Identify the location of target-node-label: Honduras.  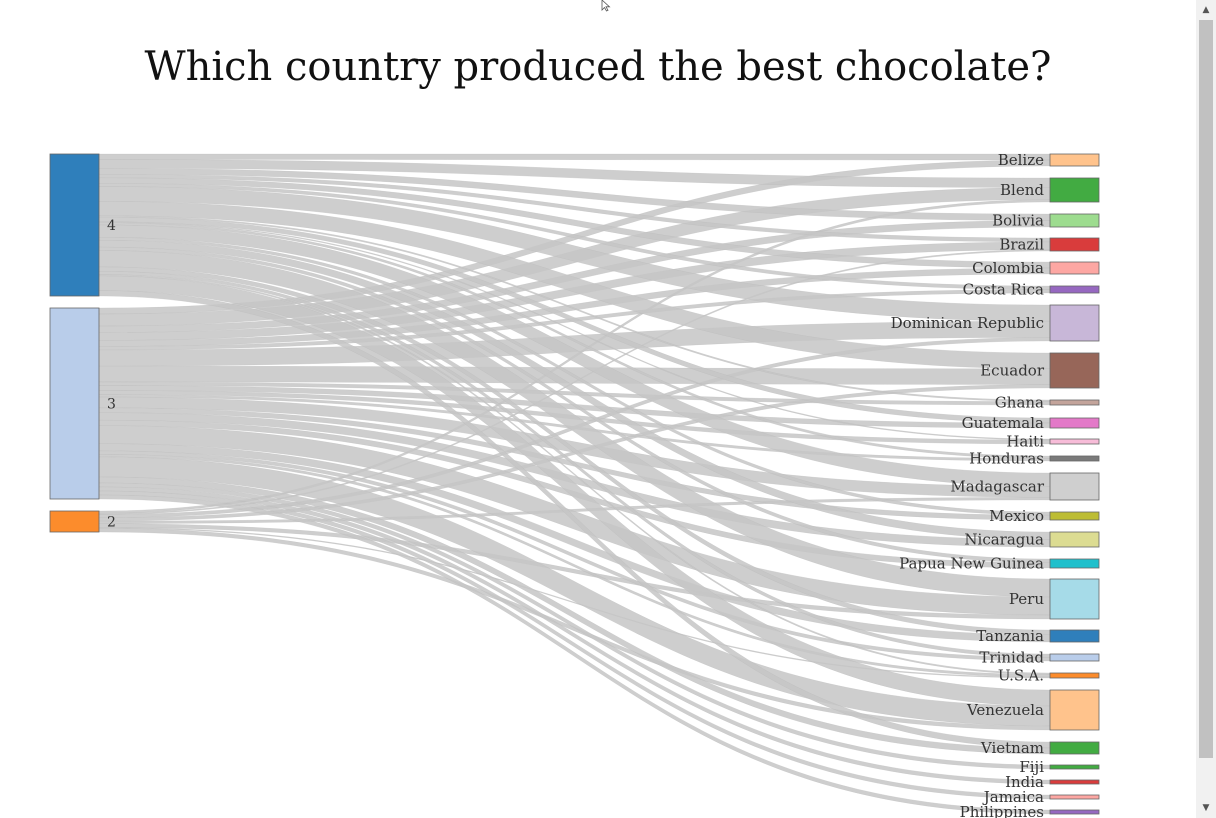
(1006, 459).